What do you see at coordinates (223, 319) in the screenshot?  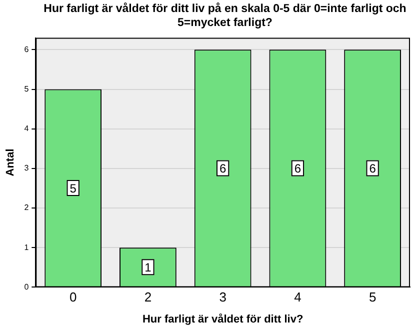 I see `x-axis-title: Hur farligt är våldet för ditt liv?` at bounding box center [223, 319].